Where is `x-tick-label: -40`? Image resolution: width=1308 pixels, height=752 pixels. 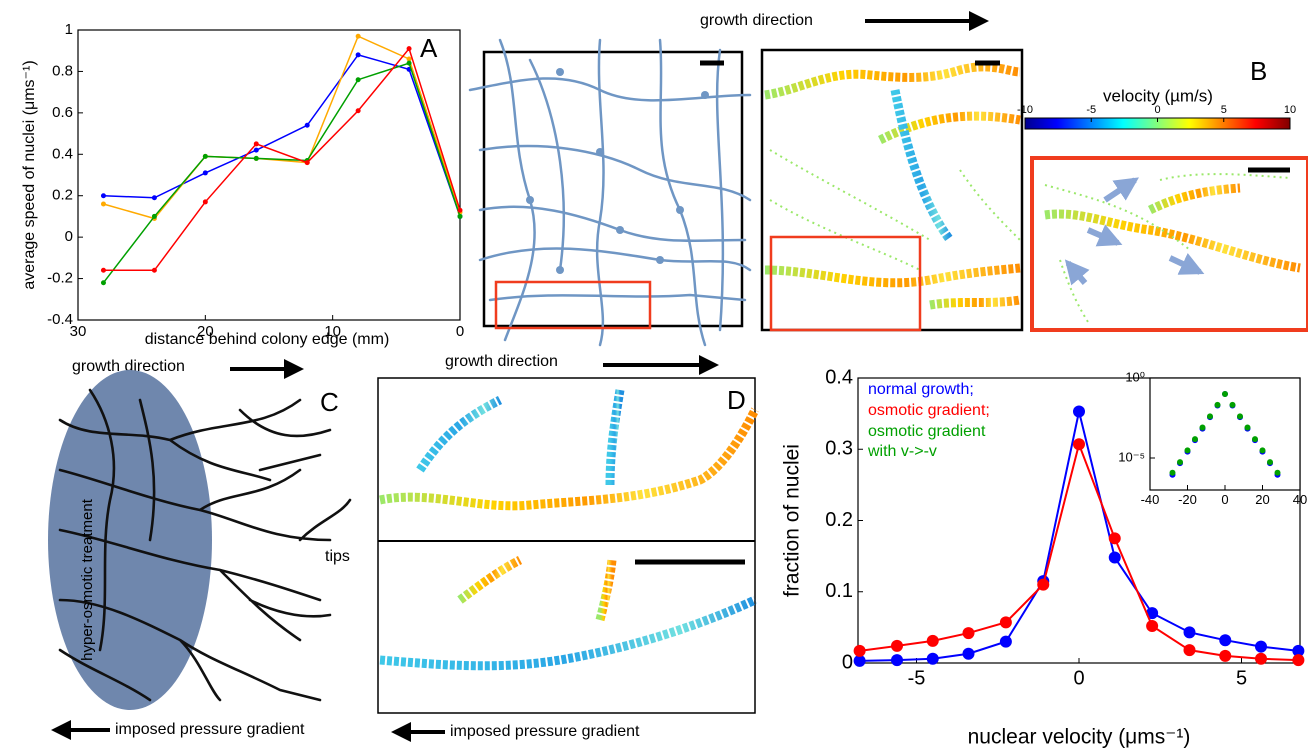 x-tick-label: -40 is located at coordinates (1150, 499).